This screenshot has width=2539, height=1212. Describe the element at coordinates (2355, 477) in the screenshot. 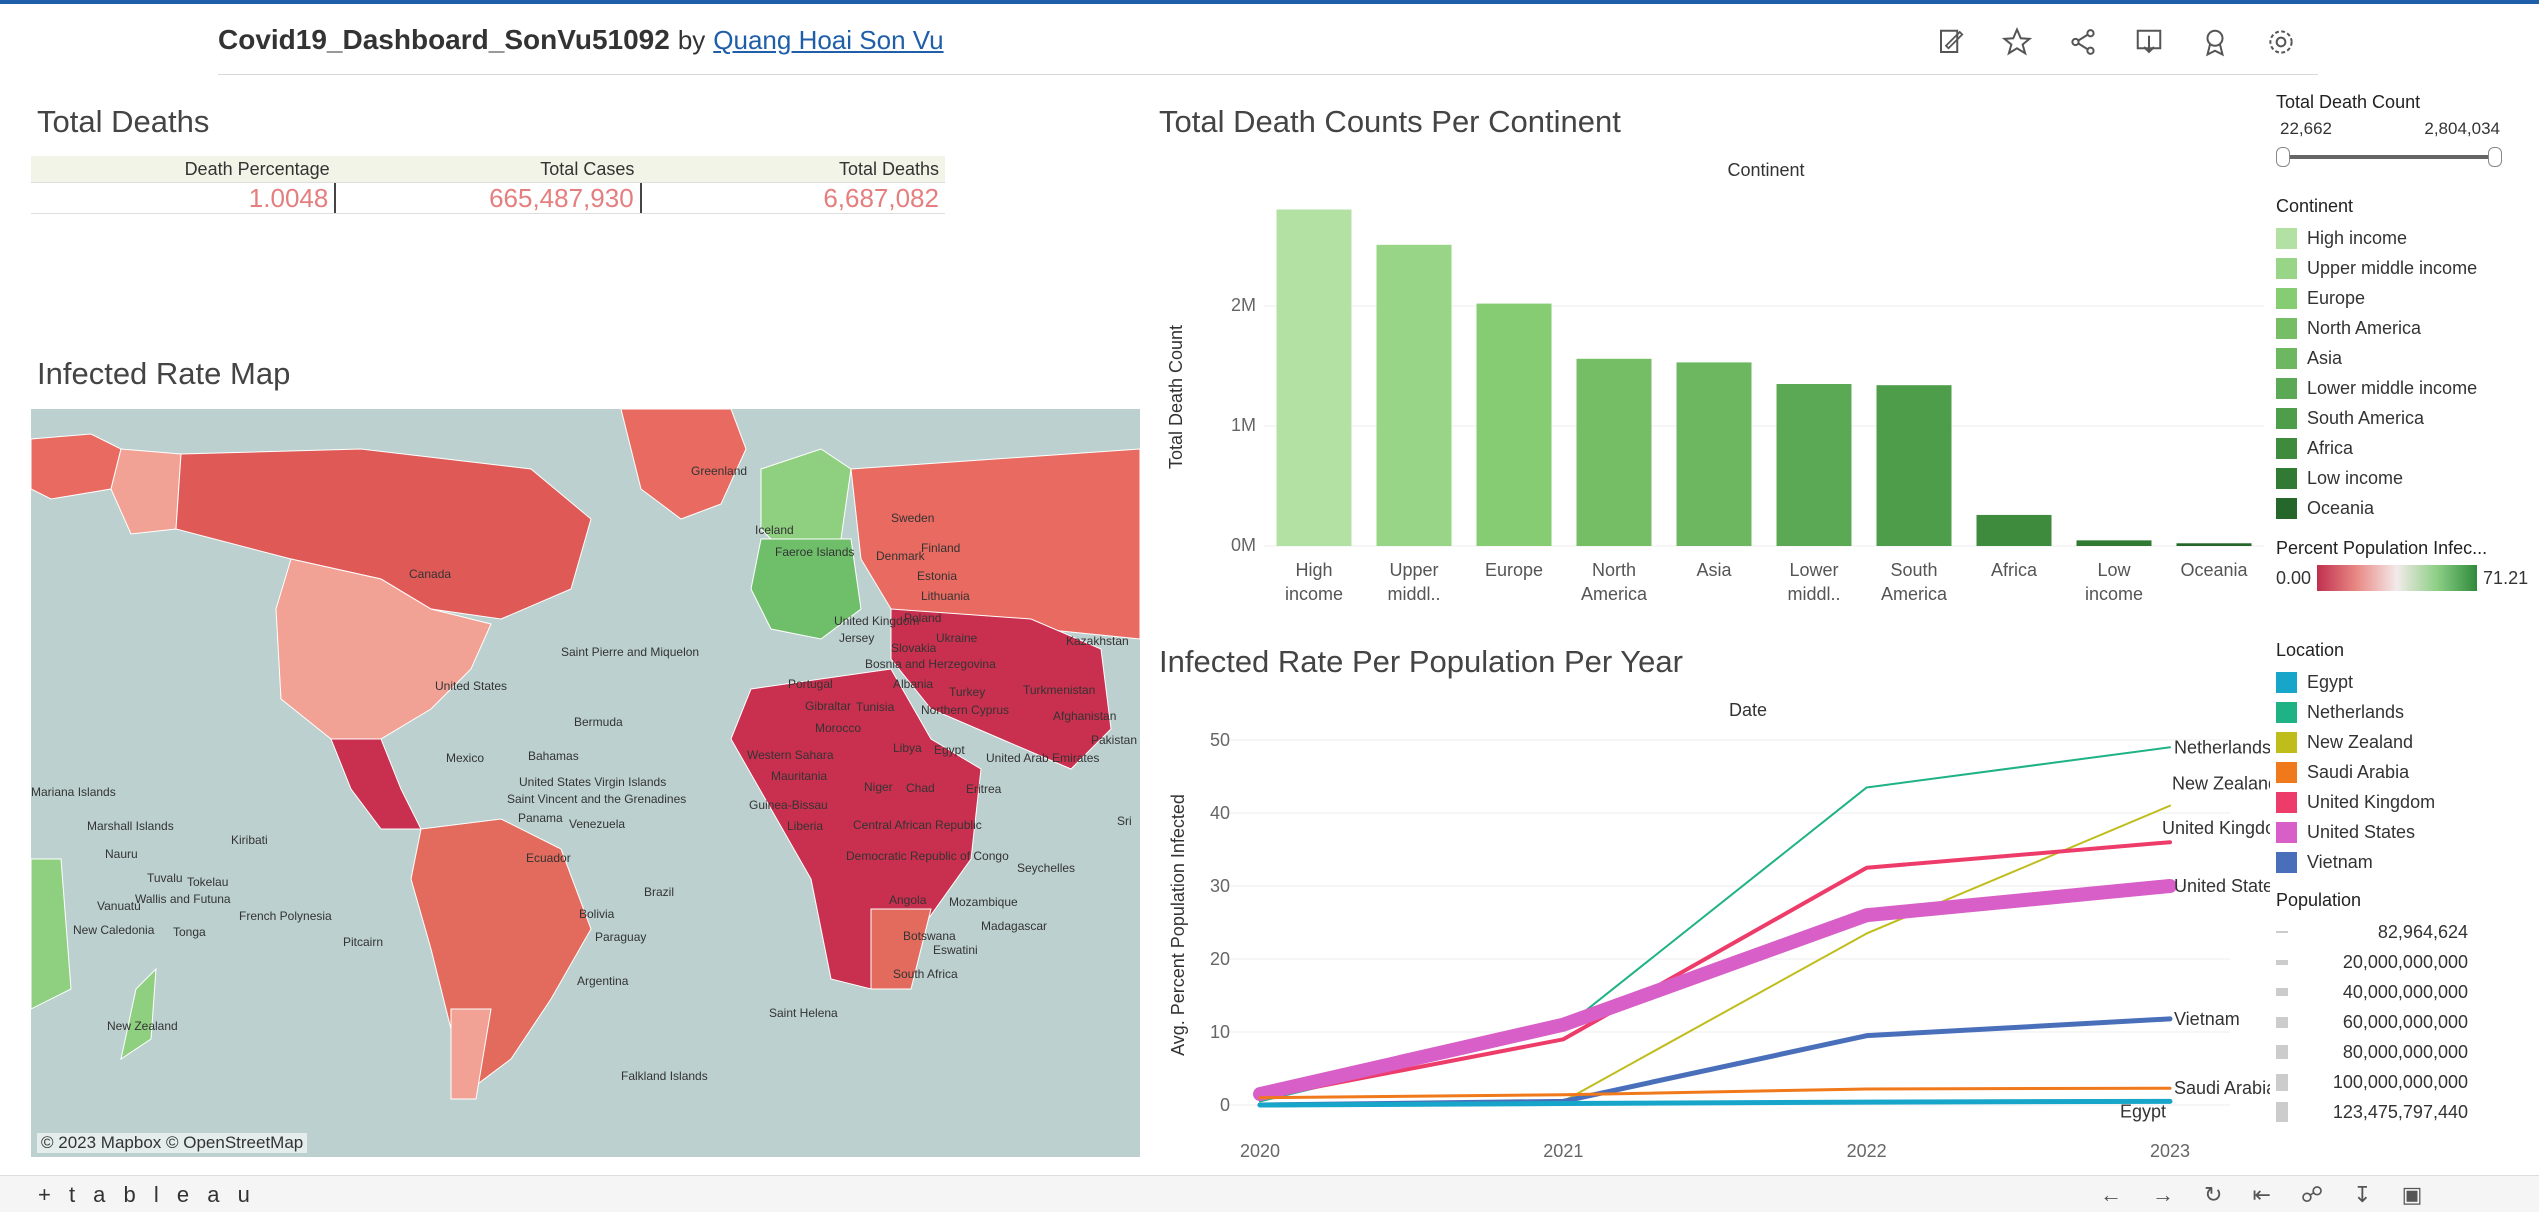

I see `legend-label: Low income` at that location.